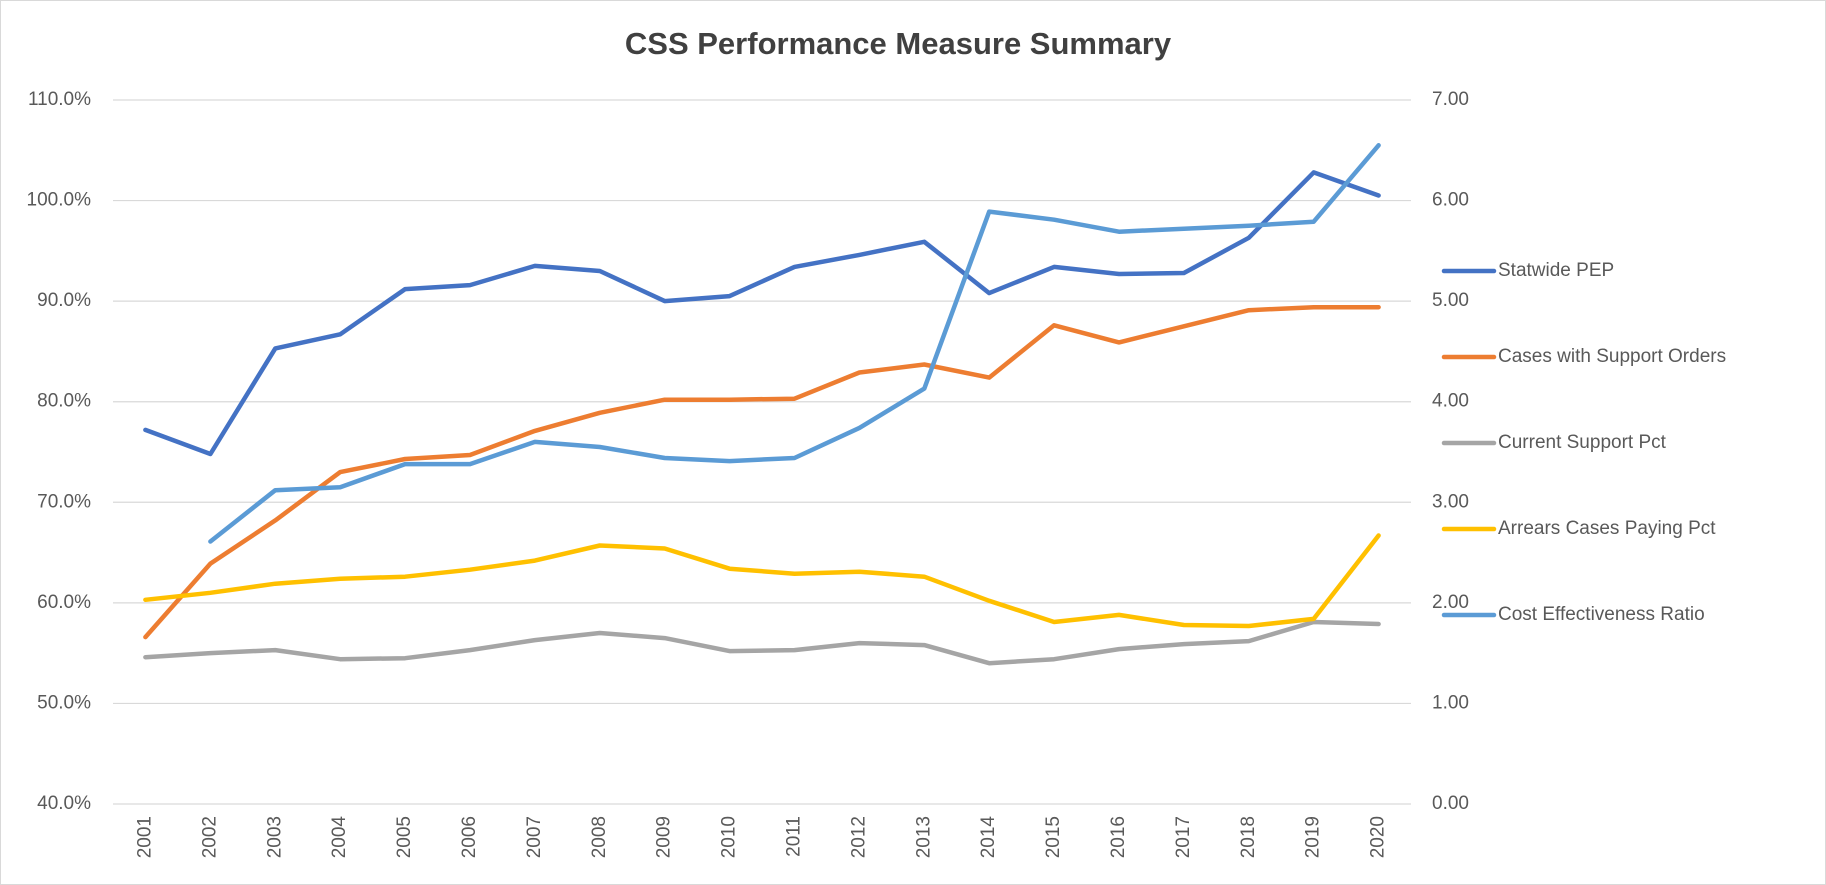 This screenshot has width=1826, height=885. What do you see at coordinates (274, 837) in the screenshot?
I see `x-tick-label: 2003` at bounding box center [274, 837].